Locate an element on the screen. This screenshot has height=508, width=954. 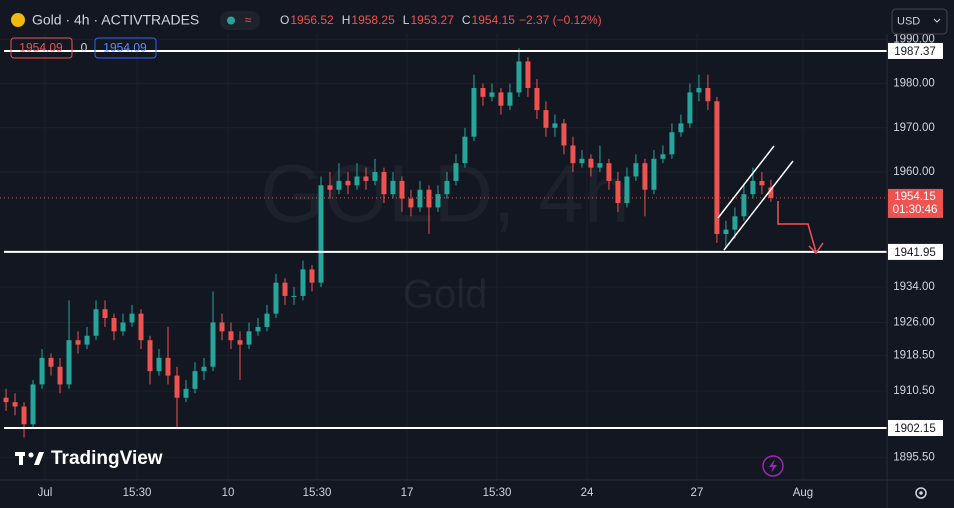
drawings is located at coordinates (770, 200).